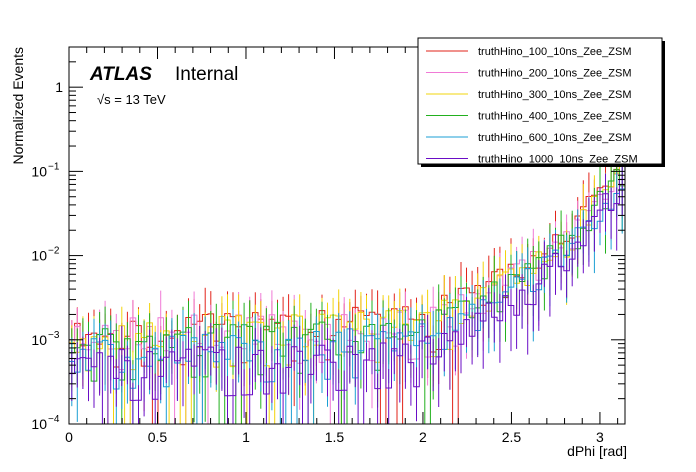 Image resolution: width=696 pixels, height=472 pixels. Describe the element at coordinates (554, 138) in the screenshot. I see `legend-label-600: truthHino_600_10ns_Zee_ZSM` at that location.